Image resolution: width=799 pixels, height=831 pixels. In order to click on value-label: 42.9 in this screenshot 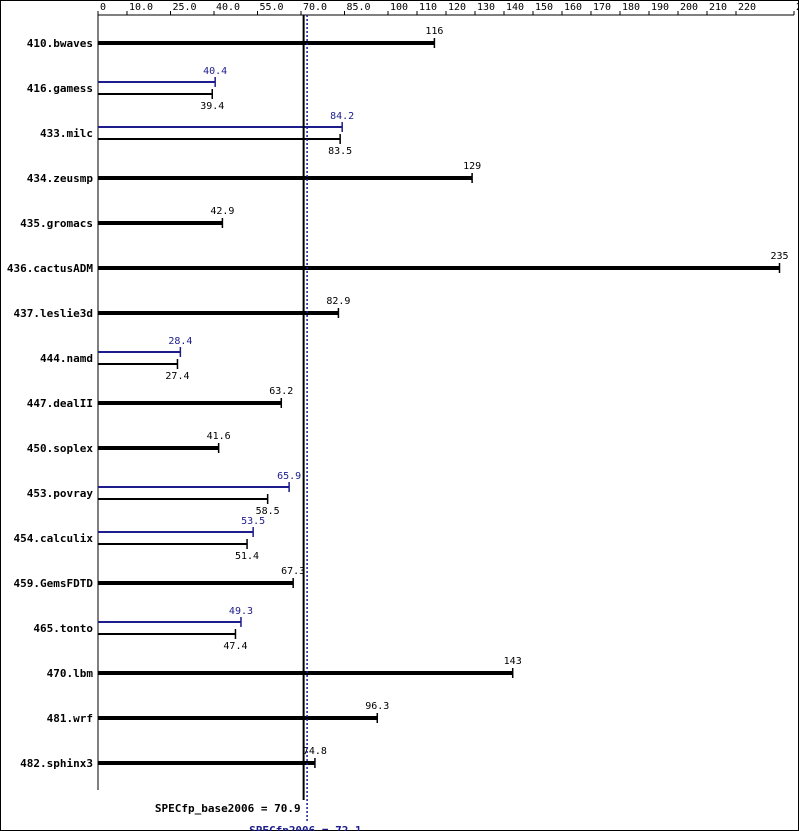, I will do `click(222, 211)`.